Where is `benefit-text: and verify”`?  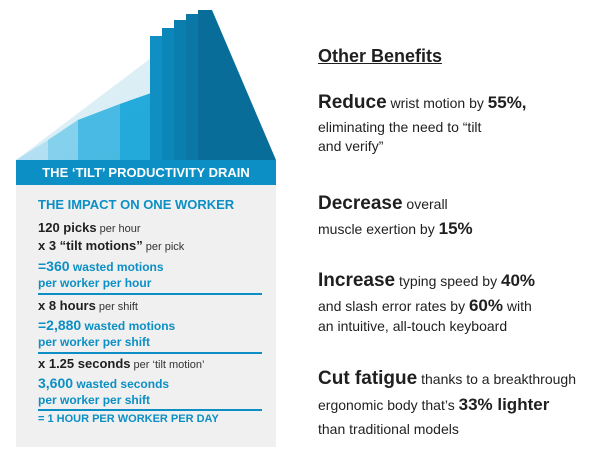
benefit-text: and verify” is located at coordinates (351, 146).